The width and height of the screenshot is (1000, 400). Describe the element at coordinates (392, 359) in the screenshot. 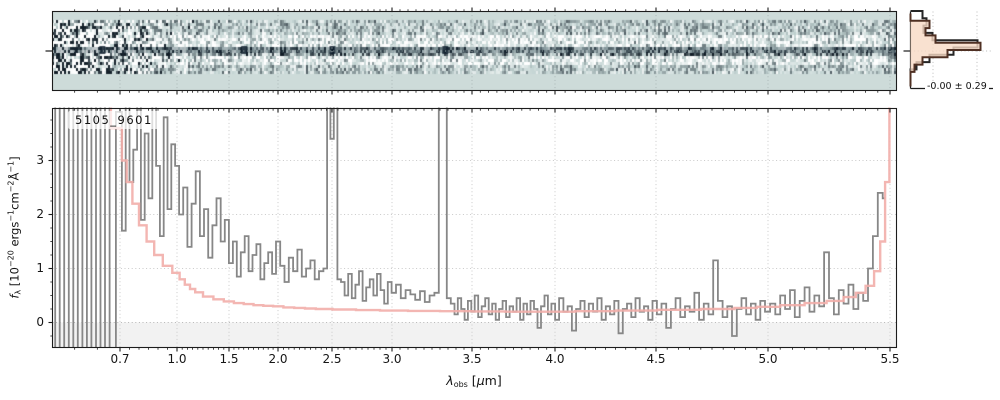

I see `x-tick-label: 3.0` at that location.